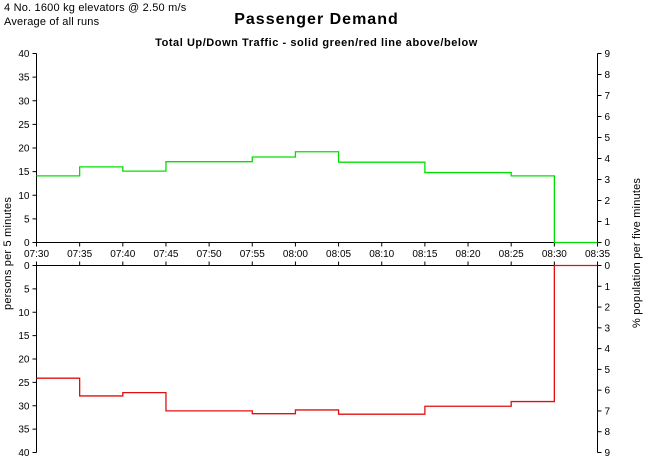  I want to click on page-title: Passenger Demand, so click(316, 19).